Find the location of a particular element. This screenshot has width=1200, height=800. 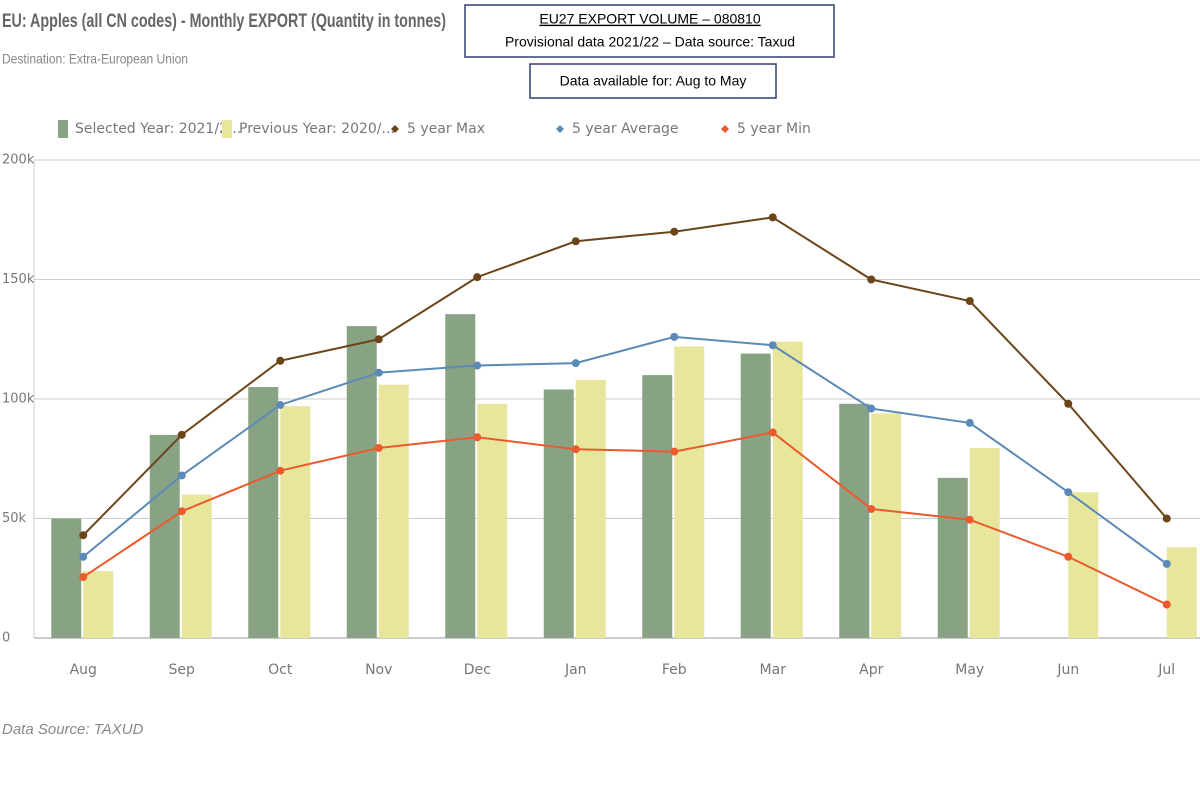

x-tick-label: Dec is located at coordinates (477, 670).